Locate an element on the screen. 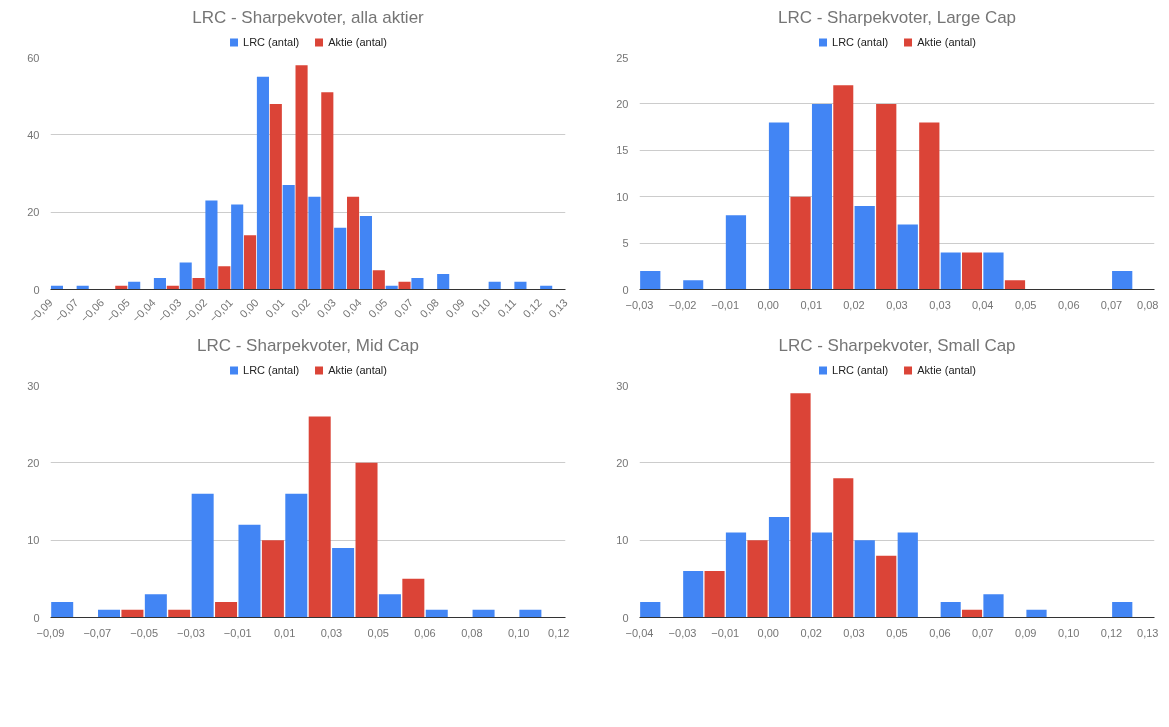 This screenshot has width=1169, height=727. x-tick-label: −0,04 is located at coordinates (639, 632).